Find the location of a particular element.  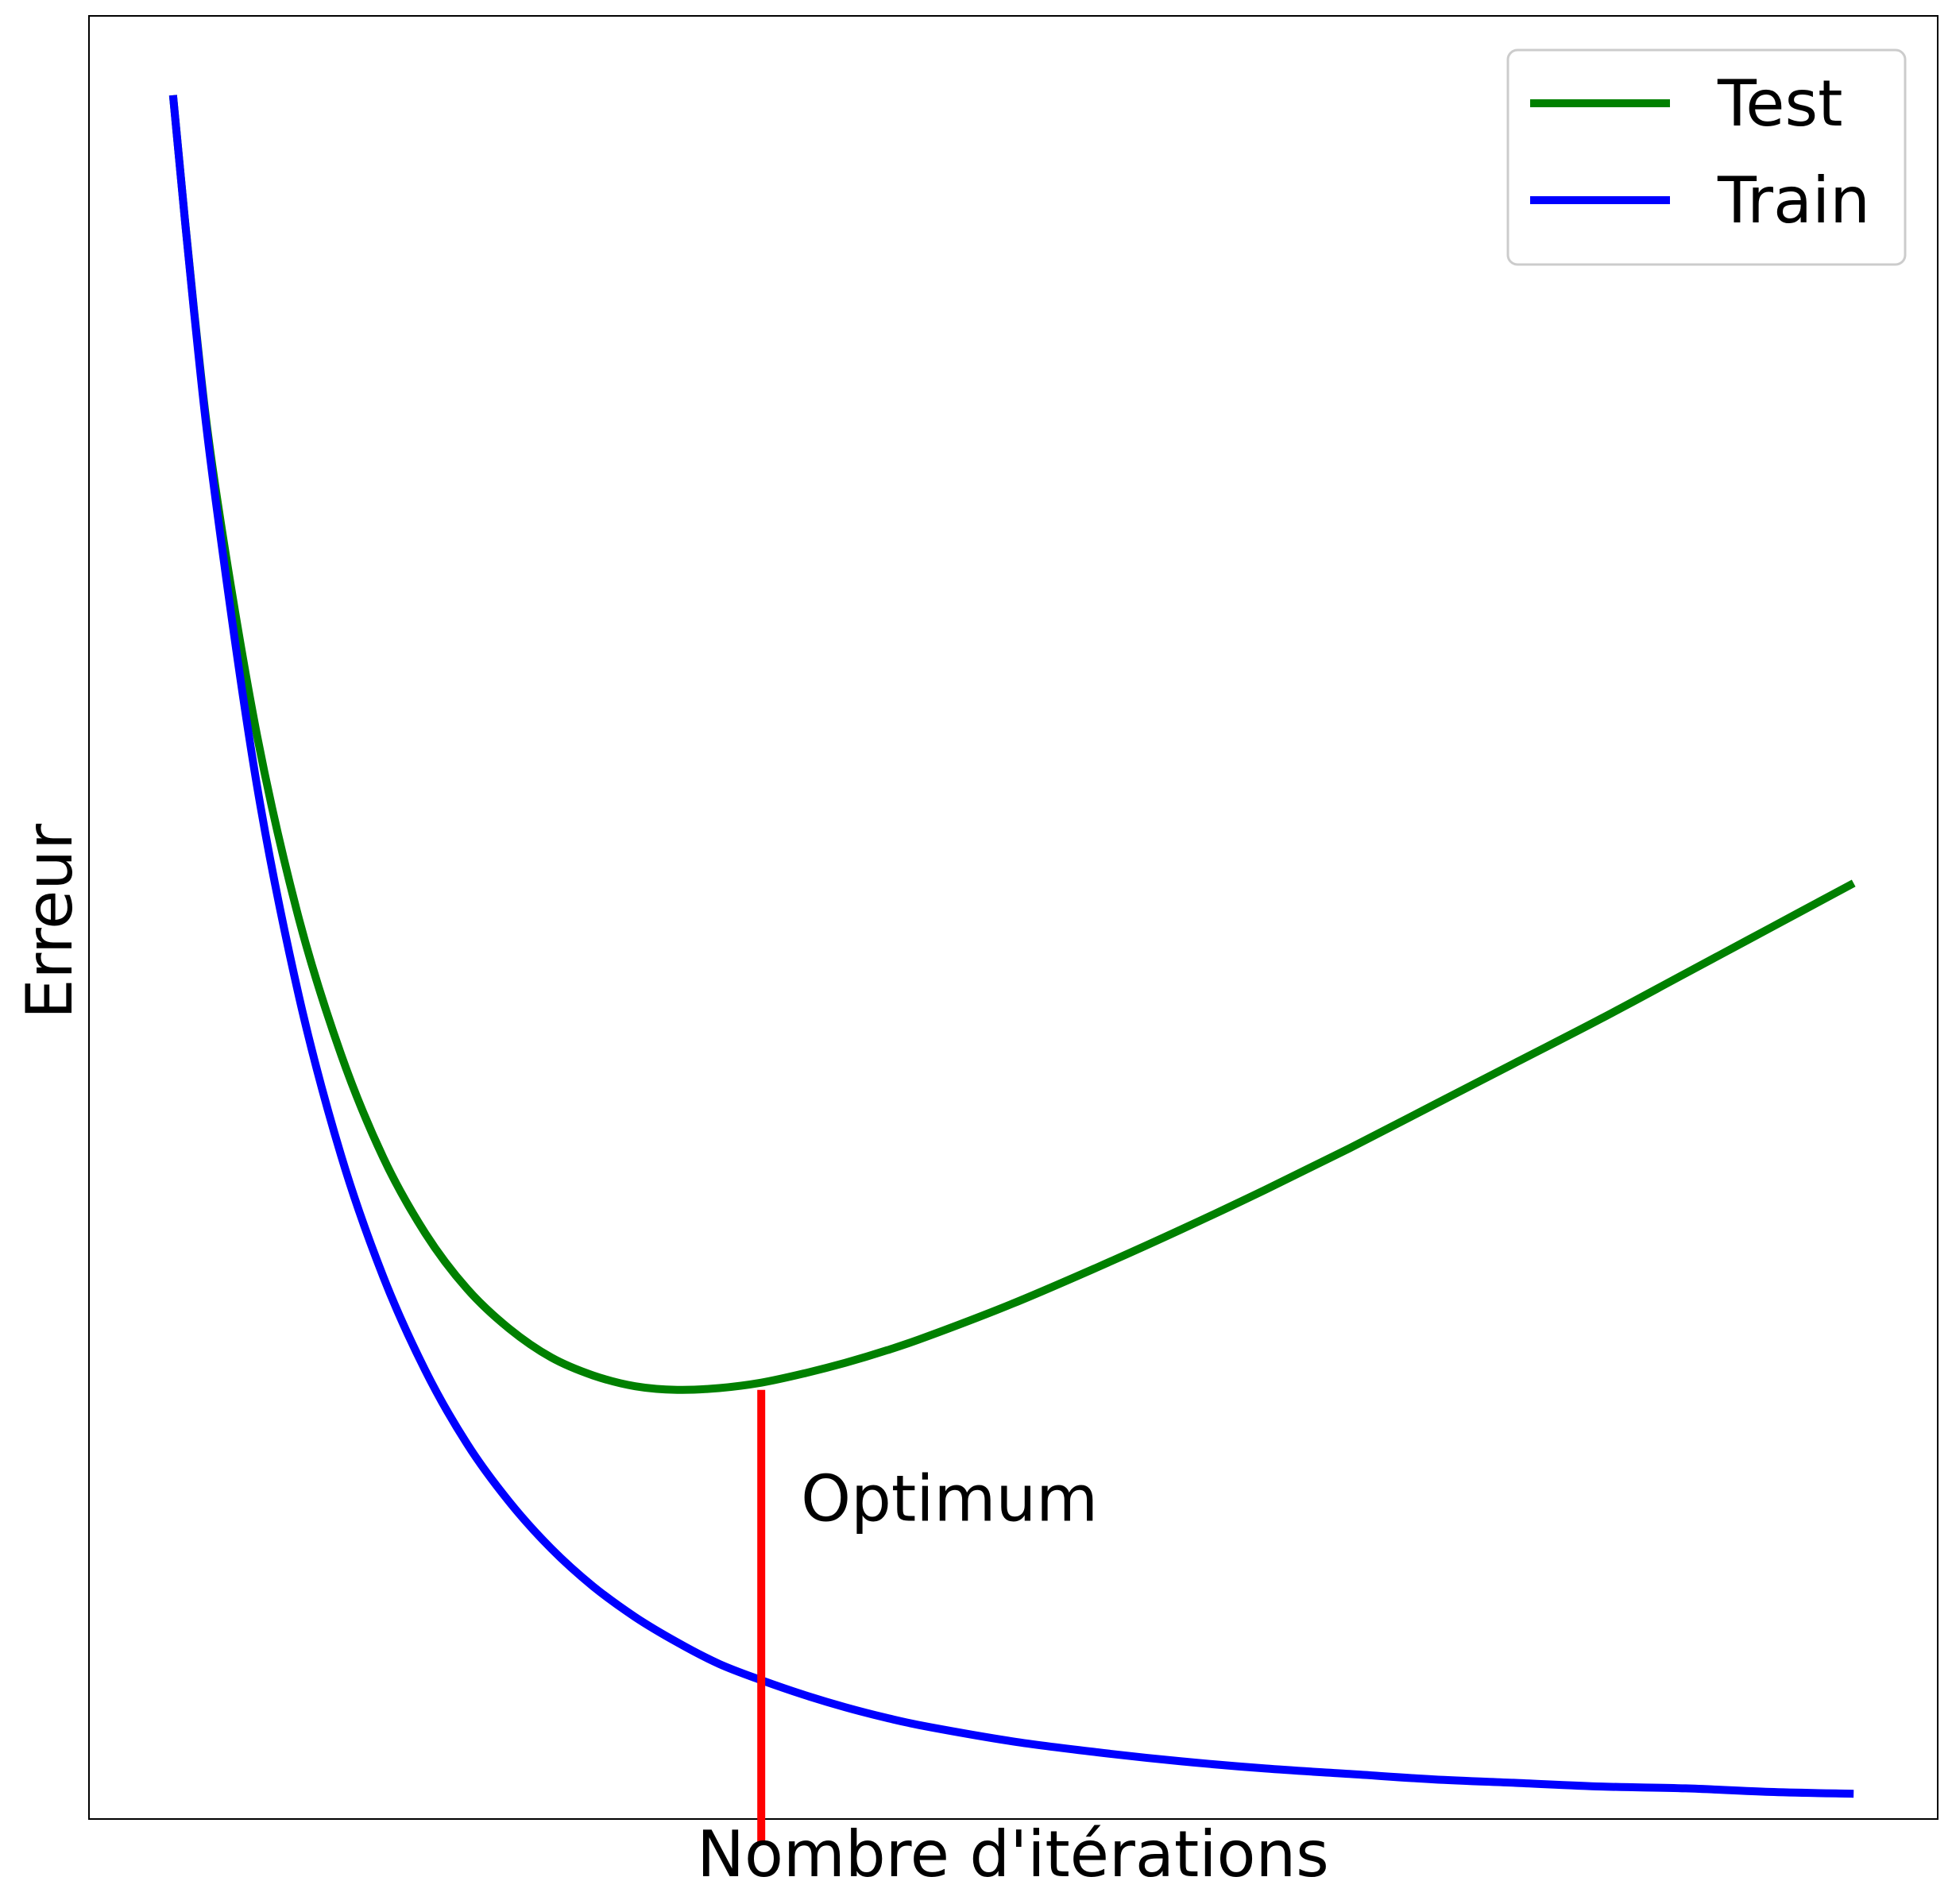

x-axis-label: Nombre d'itérations is located at coordinates (1013, 1854).